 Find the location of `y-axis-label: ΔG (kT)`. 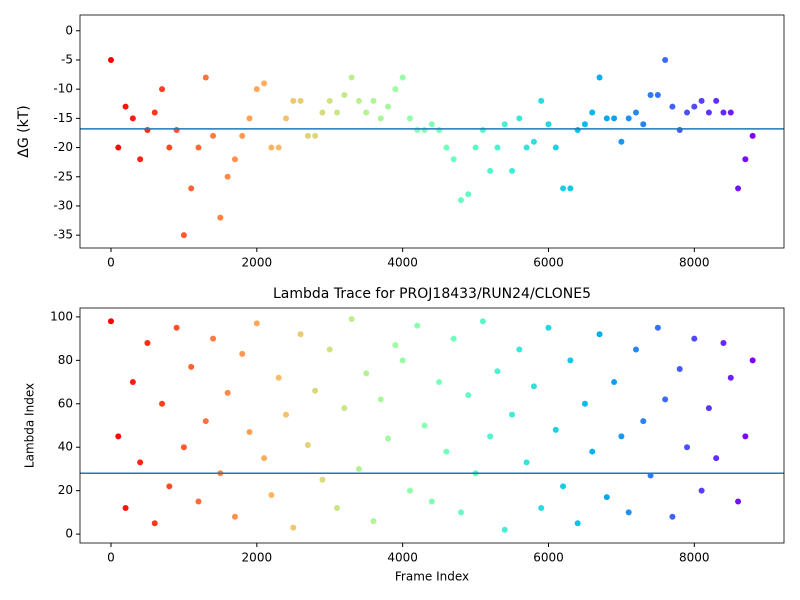

y-axis-label: ΔG (kT) is located at coordinates (24, 131).